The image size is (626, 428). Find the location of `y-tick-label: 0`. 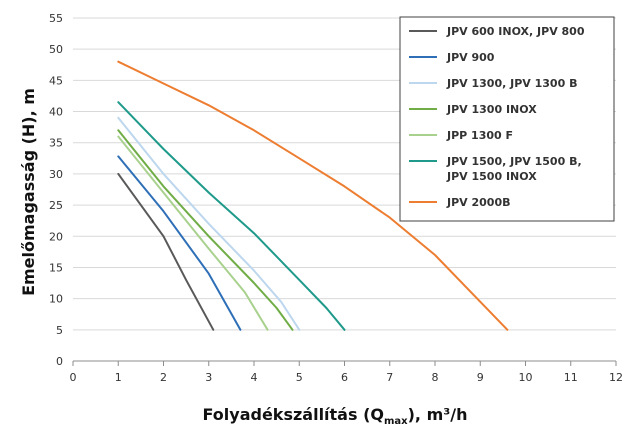

y-tick-label: 0 is located at coordinates (59, 361).